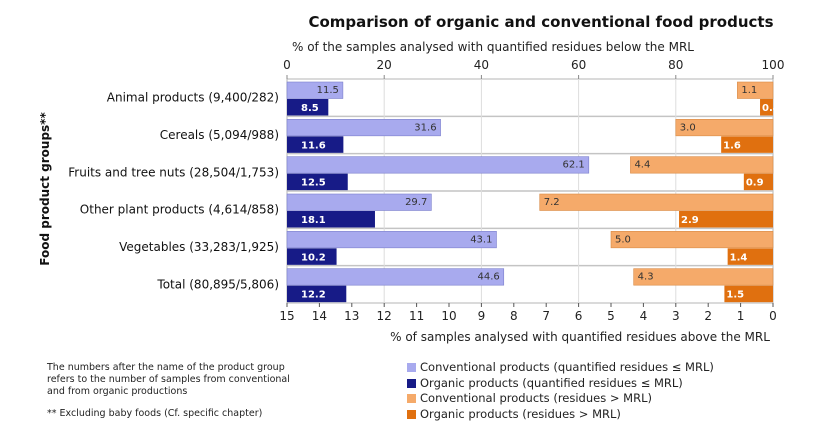 The width and height of the screenshot is (818, 431). What do you see at coordinates (520, 414) in the screenshot?
I see `legend-label: Organic products (residues > MRL)` at bounding box center [520, 414].